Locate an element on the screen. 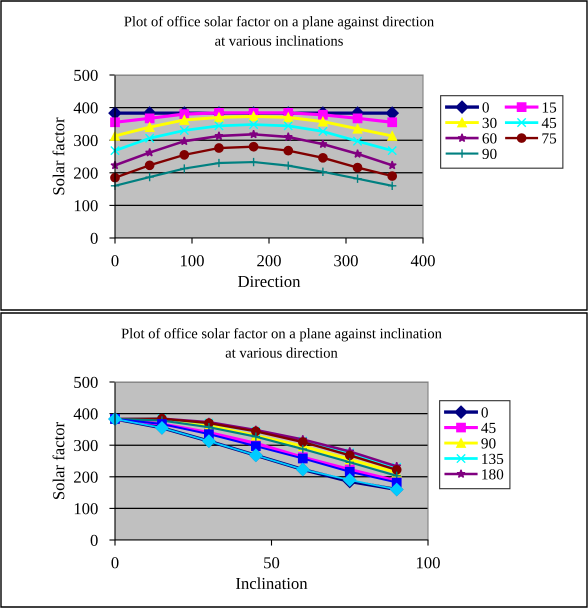 Image resolution: width=588 pixels, height=608 pixels. x-axis-title: Inclination is located at coordinates (272, 583).